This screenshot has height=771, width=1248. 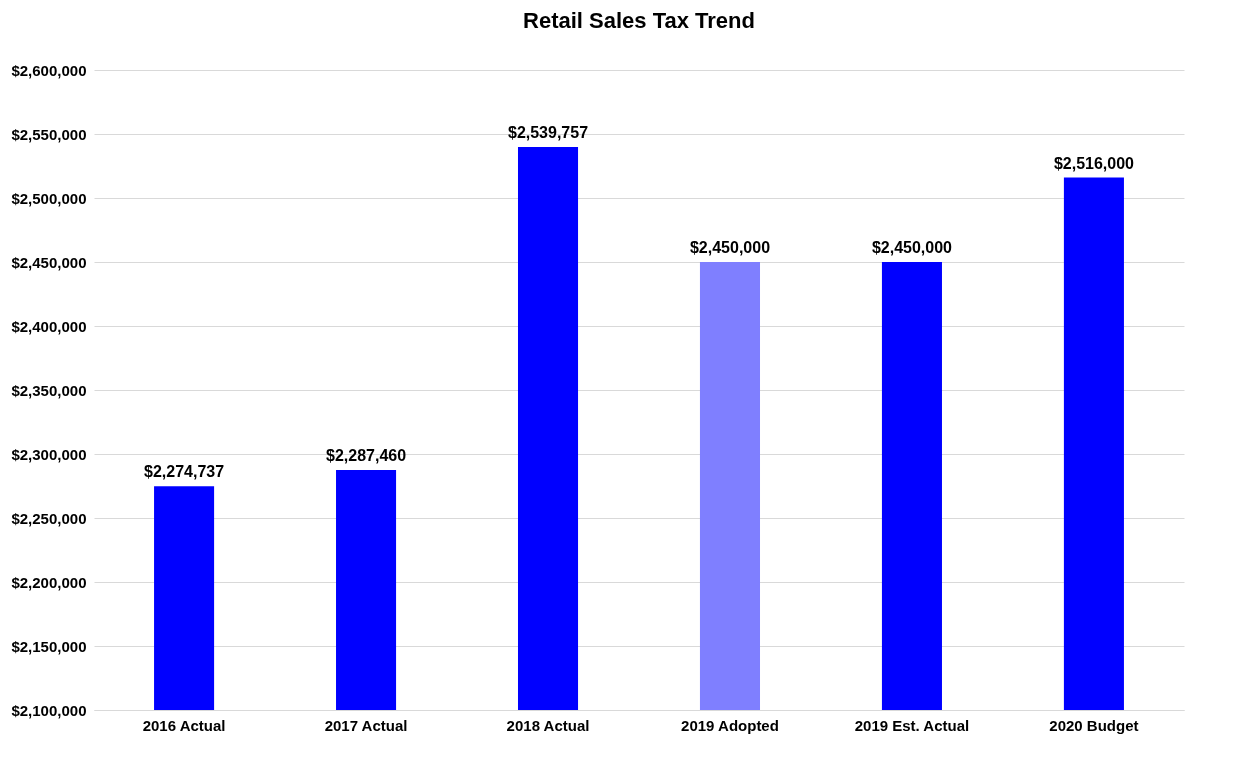 What do you see at coordinates (49, 390) in the screenshot?
I see `y-tick-label: $2,350,000` at bounding box center [49, 390].